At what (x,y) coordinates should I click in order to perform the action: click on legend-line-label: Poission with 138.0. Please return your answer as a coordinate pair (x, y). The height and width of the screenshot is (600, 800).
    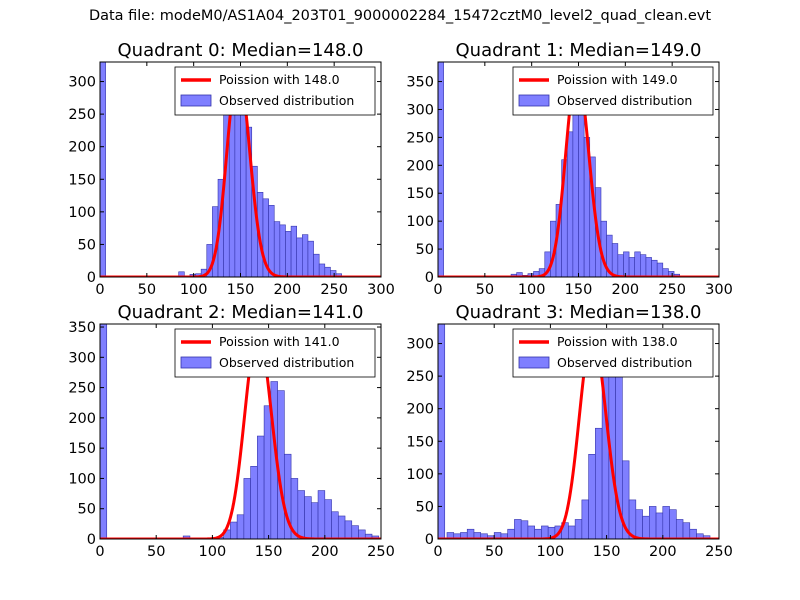
    Looking at the image, I should click on (617, 341).